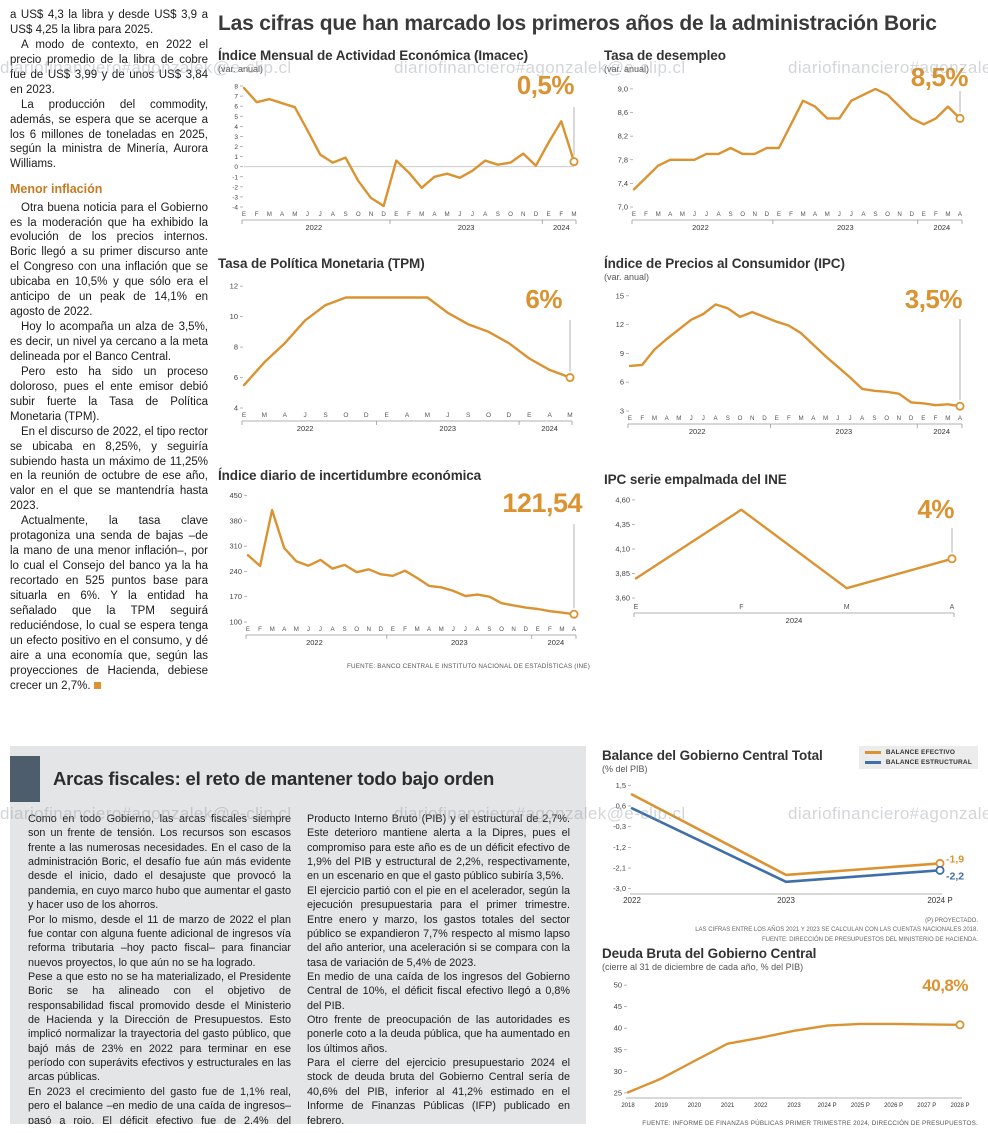 Image resolution: width=988 pixels, height=1133 pixels. Describe the element at coordinates (622, 598) in the screenshot. I see `svg-text: 3,60` at that location.